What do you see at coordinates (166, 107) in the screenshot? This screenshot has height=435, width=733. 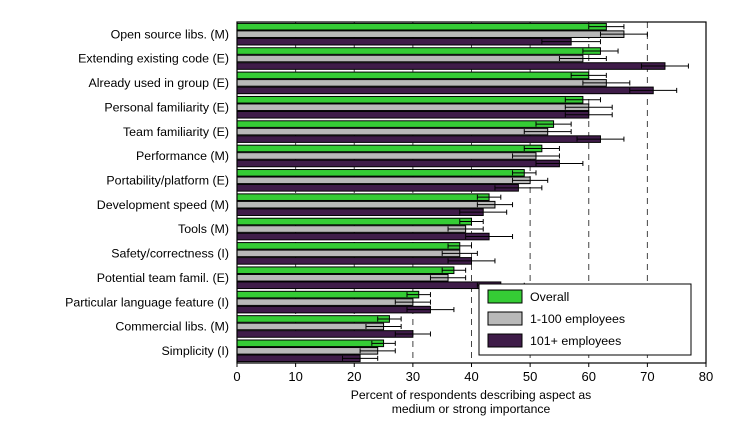 I see `category-label: Personal familiarity (E)` at bounding box center [166, 107].